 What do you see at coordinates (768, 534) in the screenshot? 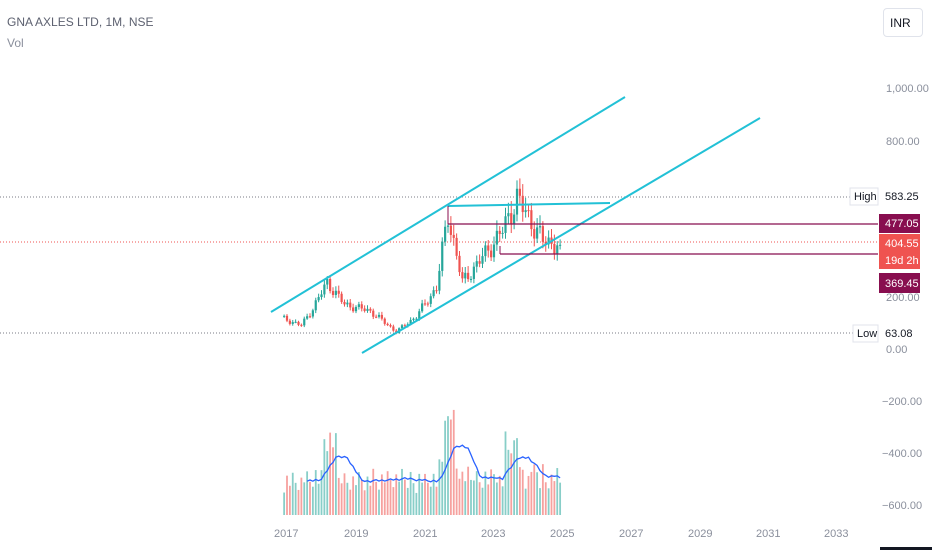
I see `time-tick-label: 2031` at bounding box center [768, 534].